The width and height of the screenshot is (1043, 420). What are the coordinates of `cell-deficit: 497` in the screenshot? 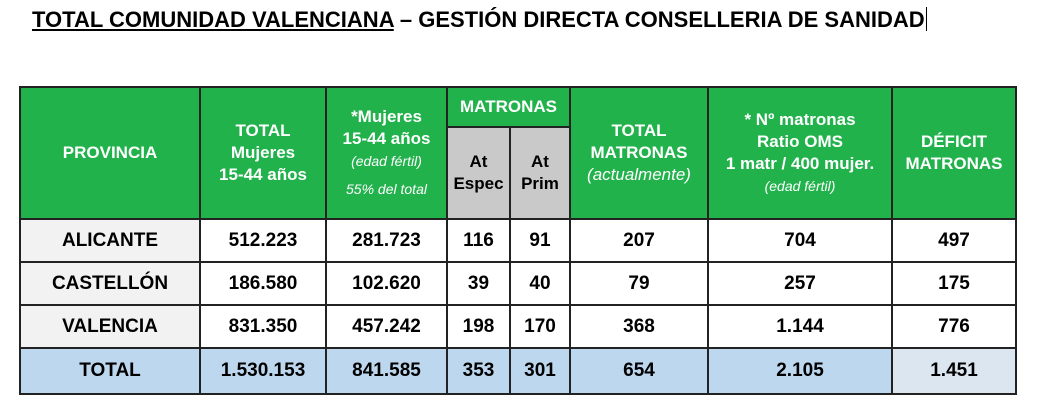 It's located at (954, 240).